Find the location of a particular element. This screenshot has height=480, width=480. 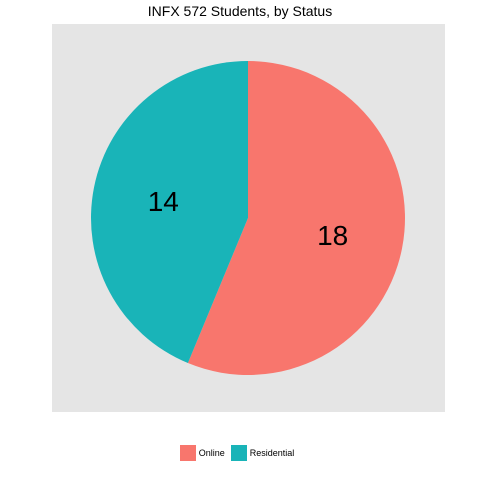

legend-swatch-residential is located at coordinates (238, 453).